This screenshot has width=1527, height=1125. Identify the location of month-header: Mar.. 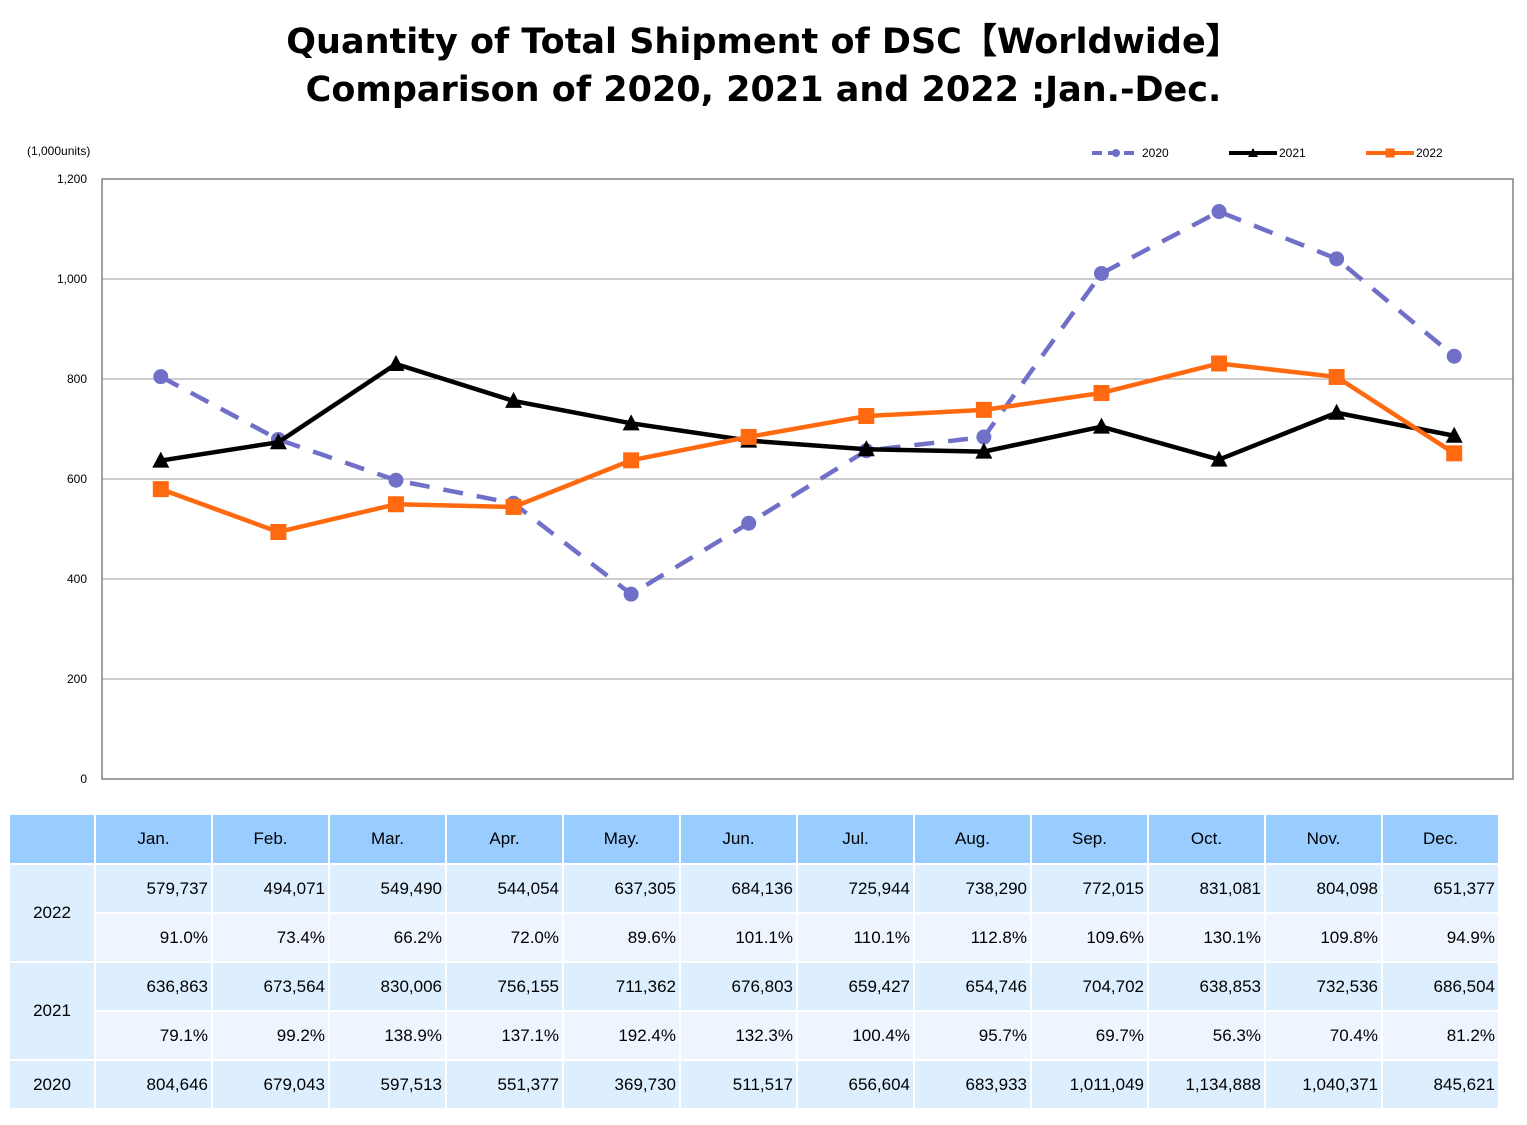
(387, 839).